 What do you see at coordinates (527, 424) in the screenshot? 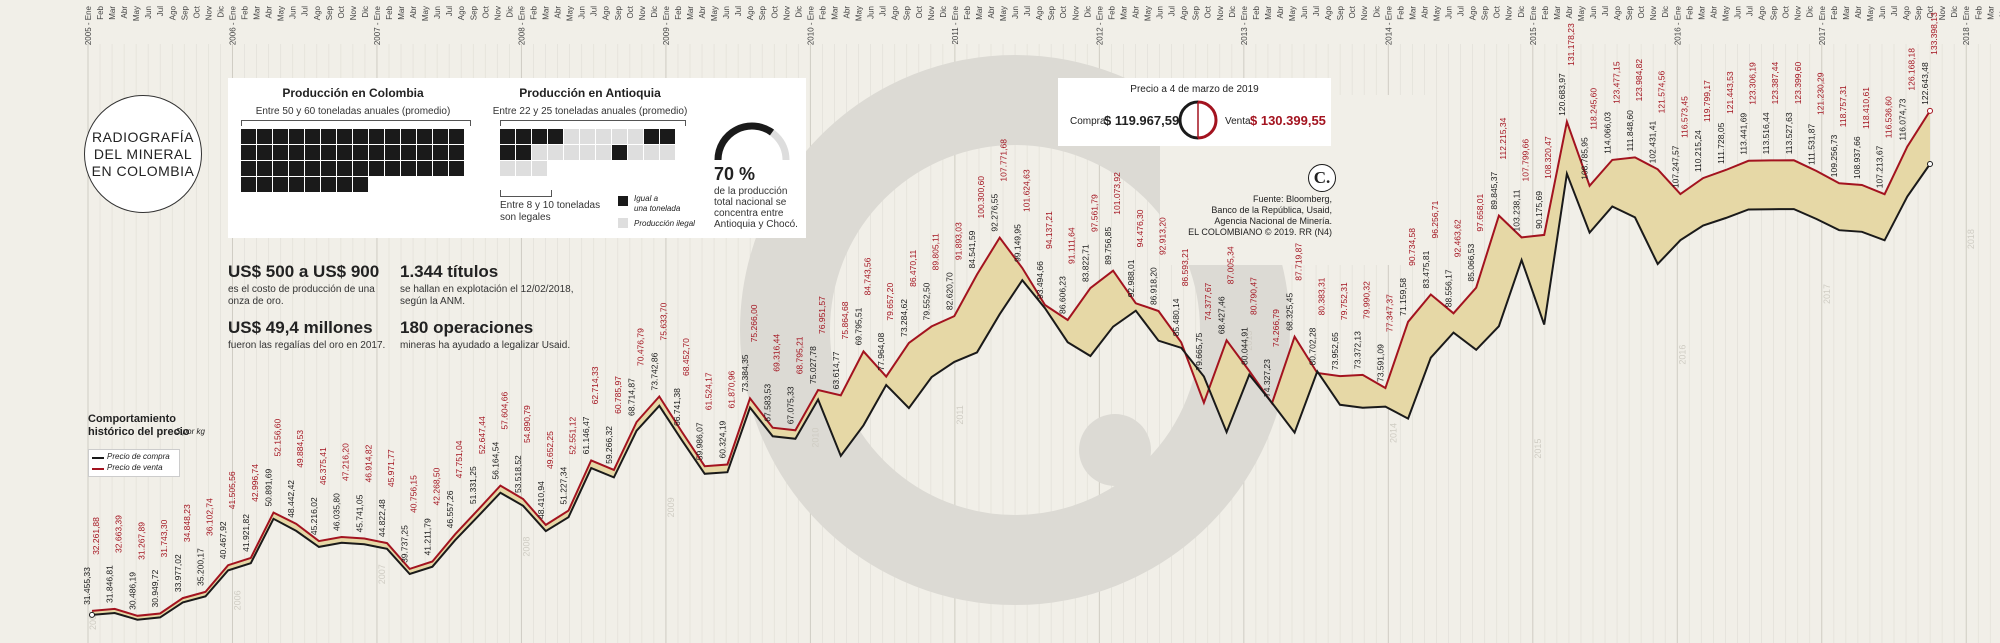
I see `sell-data-label: 54.890,79` at bounding box center [527, 424].